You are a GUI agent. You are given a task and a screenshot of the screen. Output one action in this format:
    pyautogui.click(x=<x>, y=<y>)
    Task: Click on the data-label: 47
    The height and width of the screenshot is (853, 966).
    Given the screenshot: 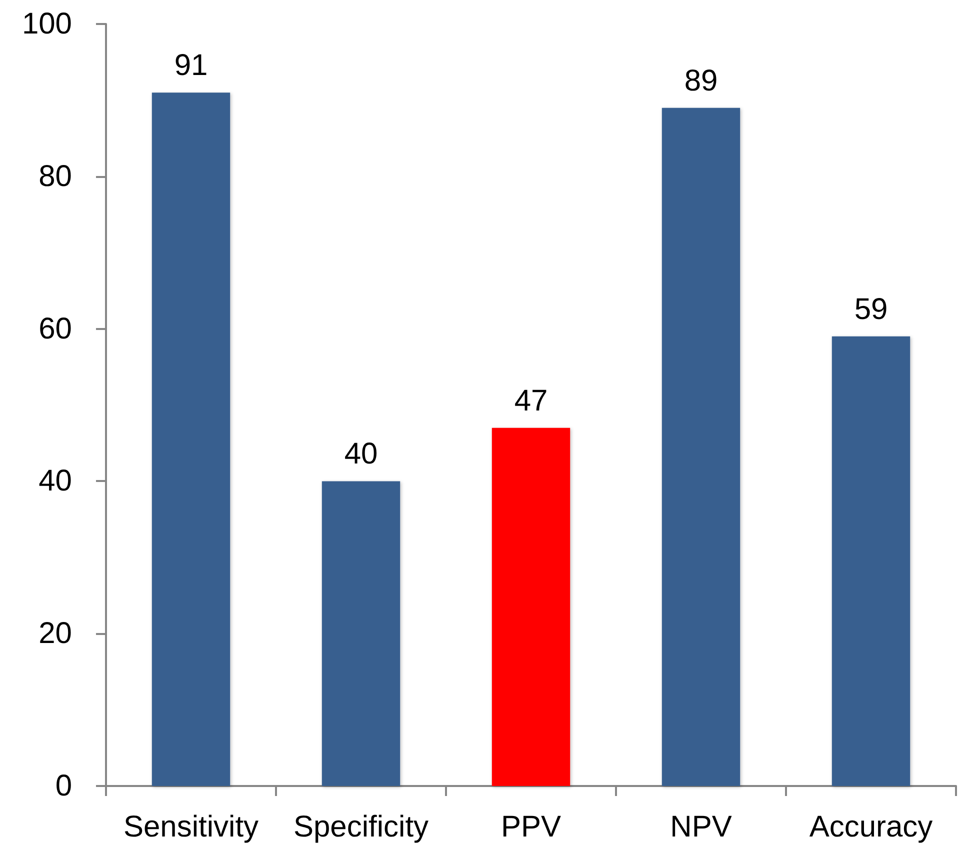 What is the action you would take?
    pyautogui.click(x=531, y=401)
    